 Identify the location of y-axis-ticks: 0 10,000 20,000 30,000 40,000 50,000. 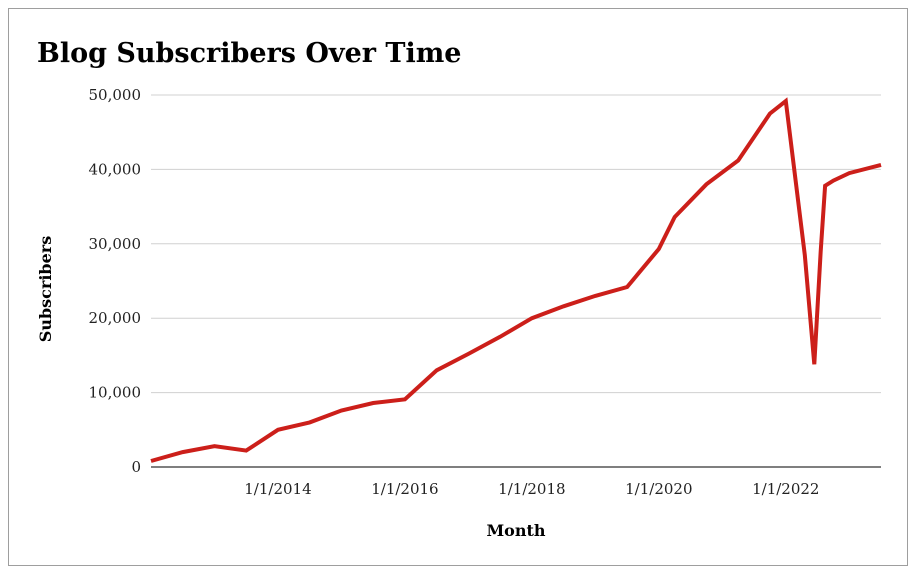
(115, 281).